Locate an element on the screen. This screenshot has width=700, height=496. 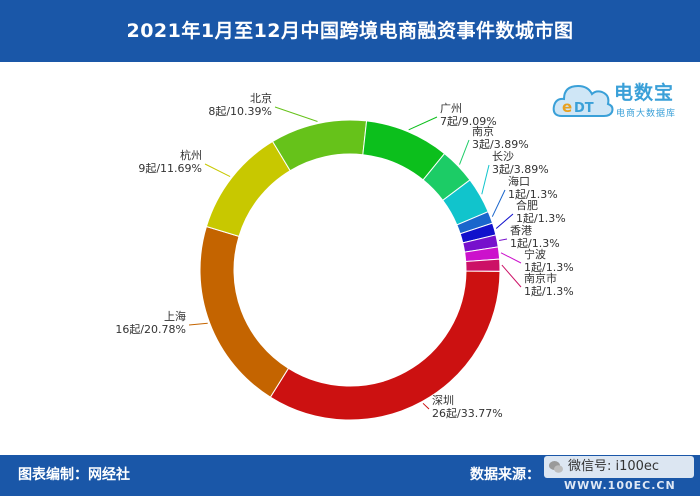
slice-name-label: 广州 is located at coordinates (451, 108).